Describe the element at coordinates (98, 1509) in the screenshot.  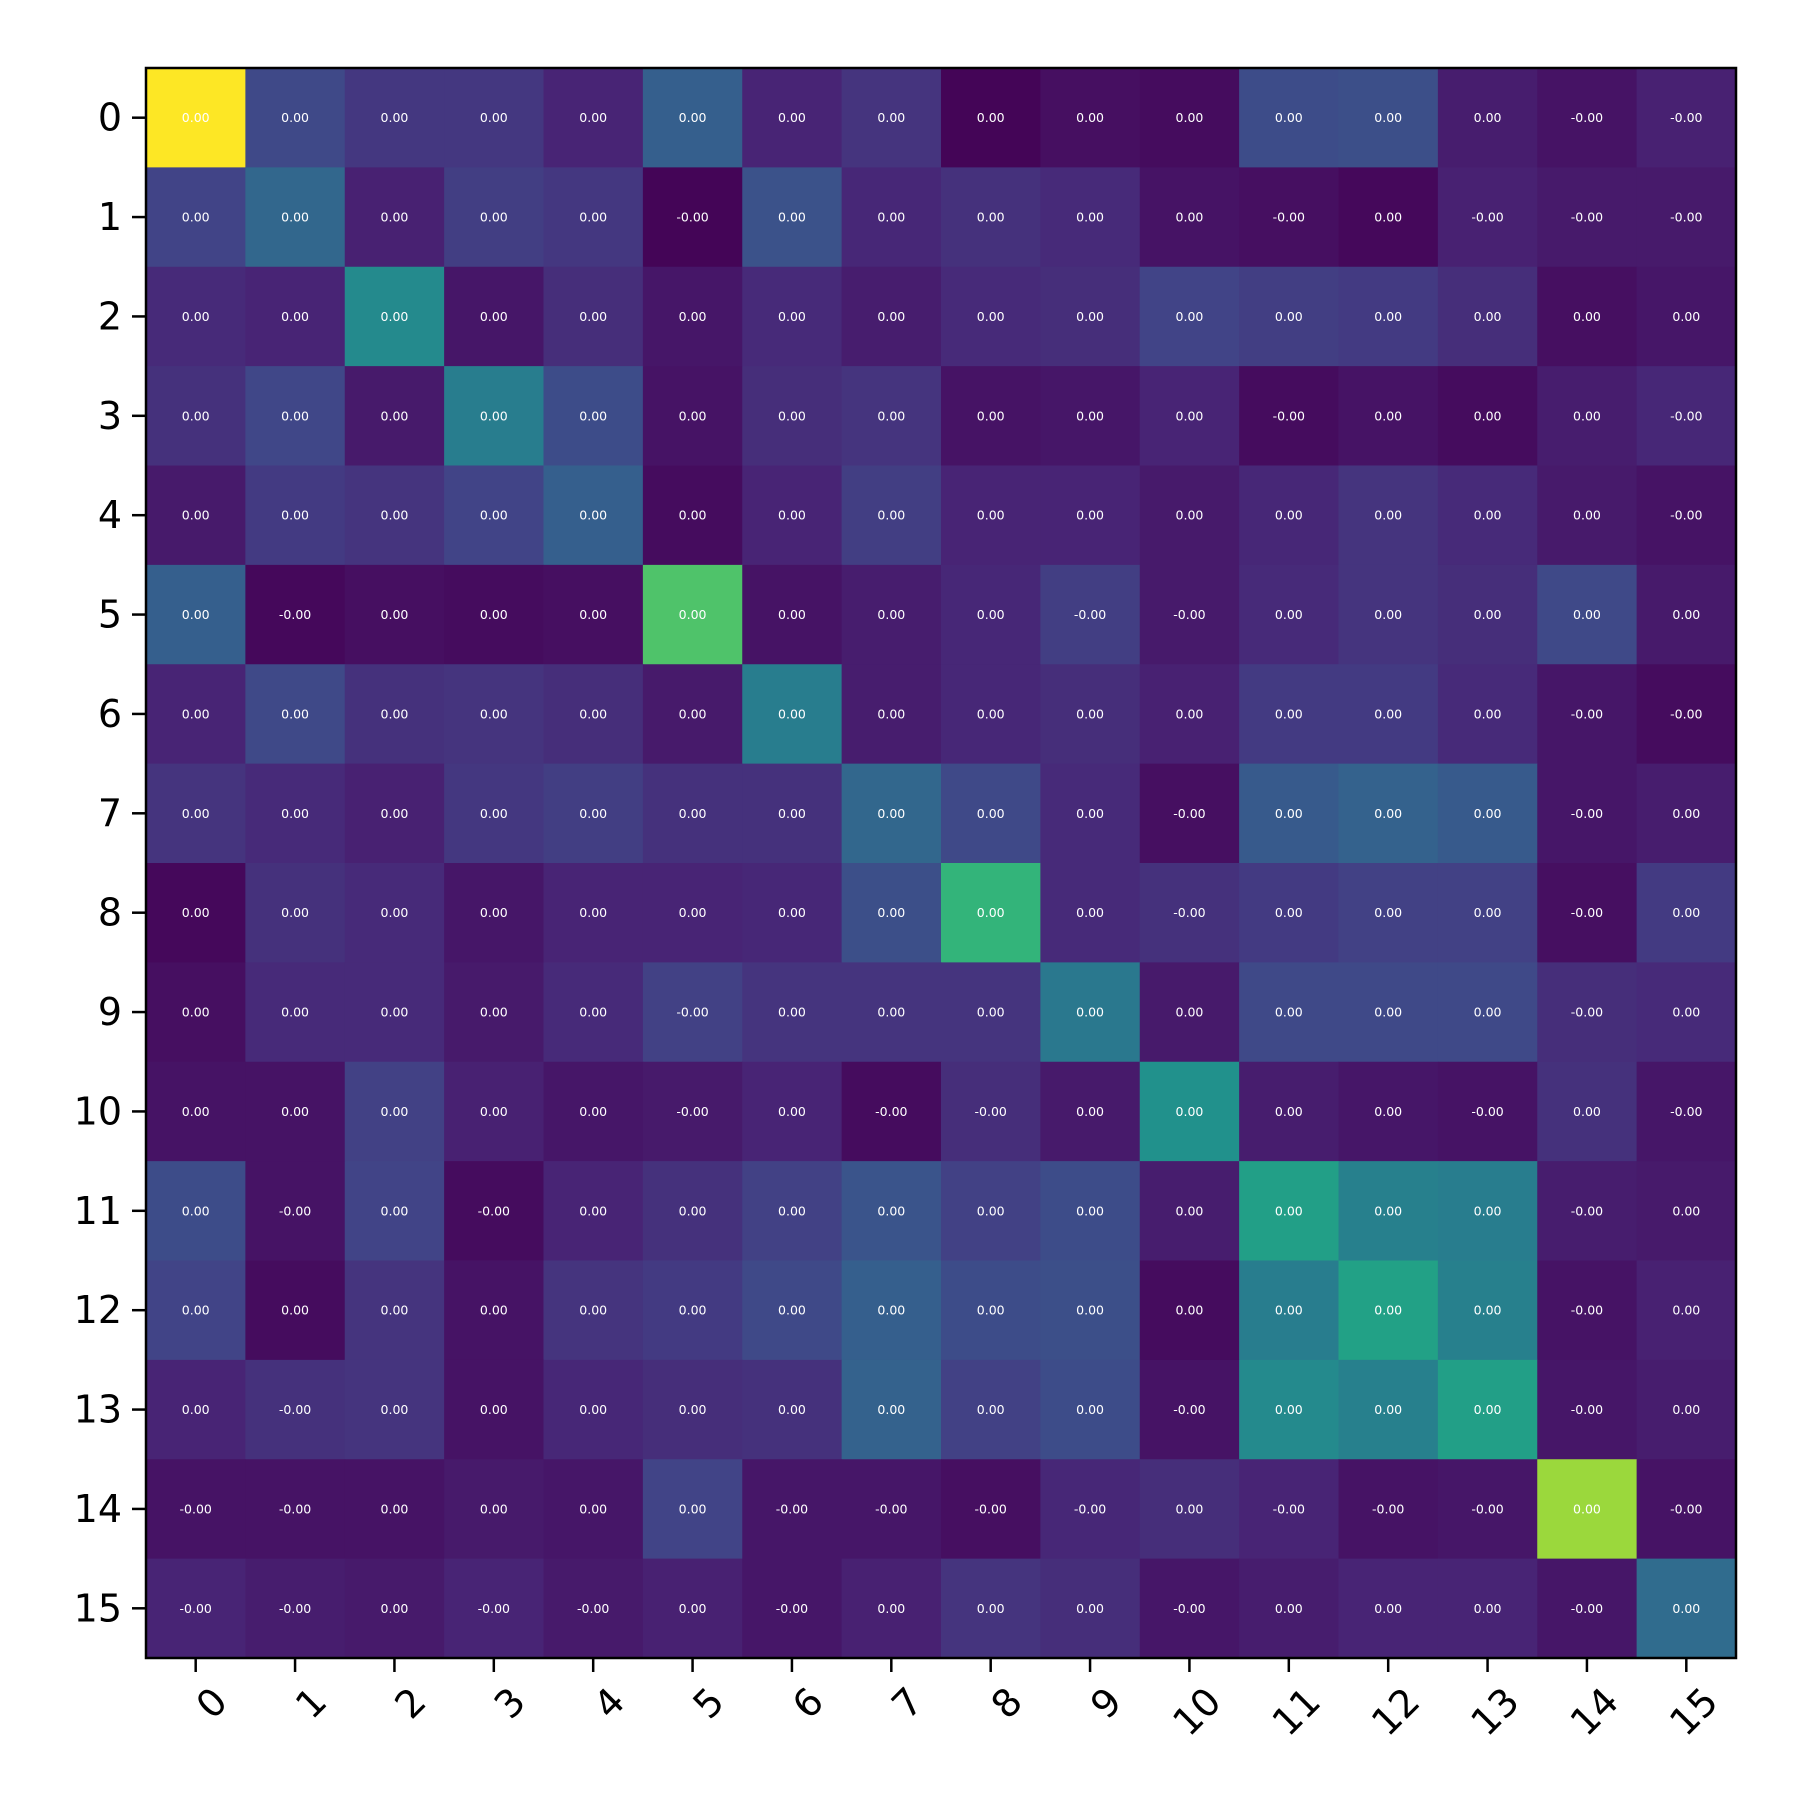
I see `y-tick-label: 14` at that location.